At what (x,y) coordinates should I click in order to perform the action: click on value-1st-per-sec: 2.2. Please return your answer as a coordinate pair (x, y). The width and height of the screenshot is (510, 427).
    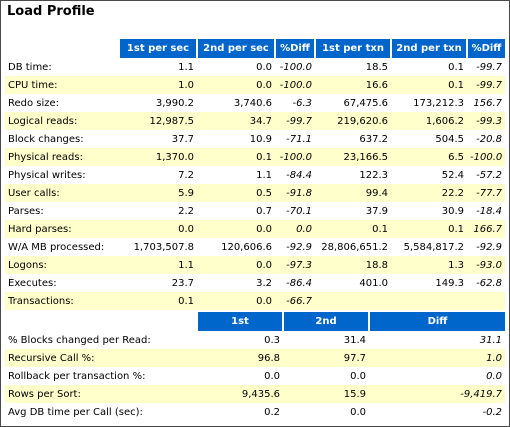
    Looking at the image, I should click on (186, 211).